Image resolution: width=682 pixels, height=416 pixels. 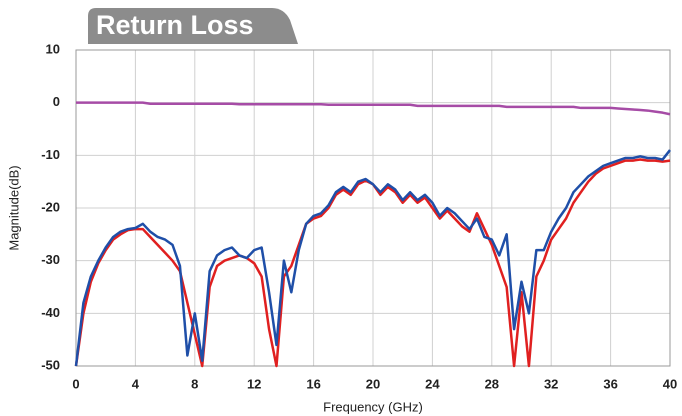 What do you see at coordinates (175, 25) in the screenshot?
I see `chart-title: Return Loss` at bounding box center [175, 25].